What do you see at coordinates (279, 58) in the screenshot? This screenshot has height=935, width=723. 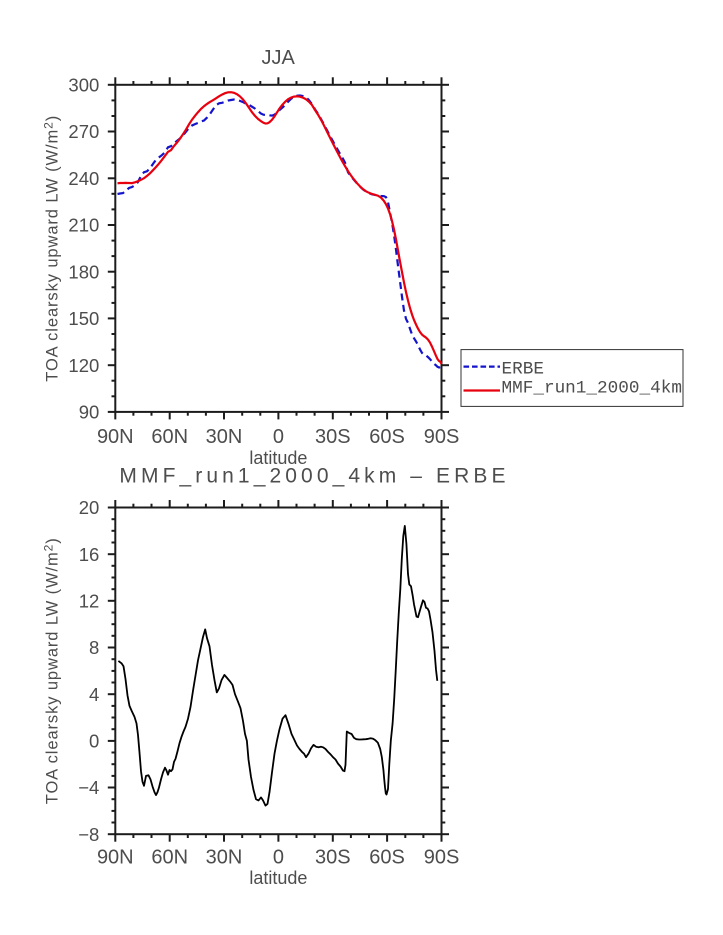 I see `svg-text: JJA` at bounding box center [279, 58].